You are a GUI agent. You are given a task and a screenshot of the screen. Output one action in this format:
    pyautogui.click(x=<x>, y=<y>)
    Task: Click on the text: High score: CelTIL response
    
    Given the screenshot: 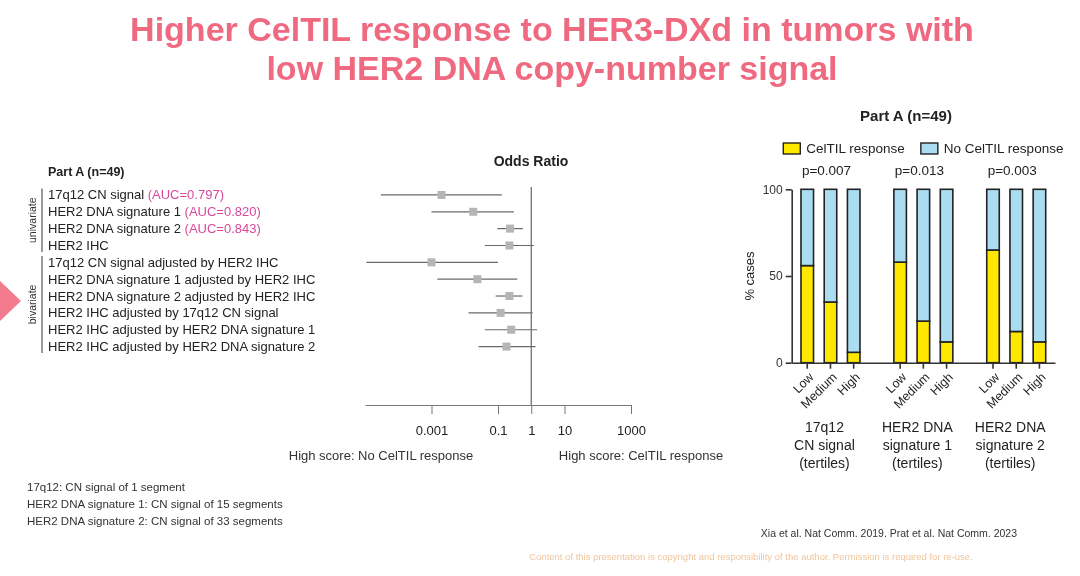 What is the action you would take?
    pyautogui.click(x=641, y=455)
    